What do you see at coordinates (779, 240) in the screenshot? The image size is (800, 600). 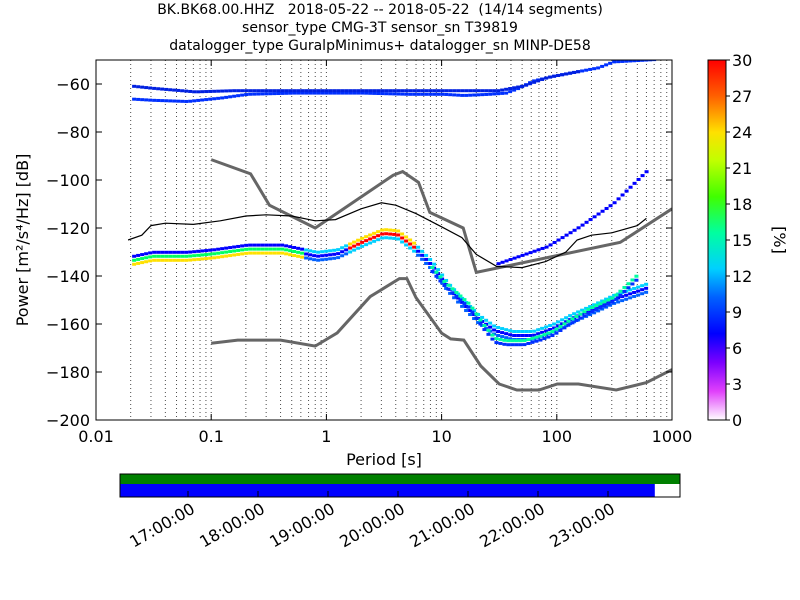 I see `colorbar-label: [%]` at bounding box center [779, 240].